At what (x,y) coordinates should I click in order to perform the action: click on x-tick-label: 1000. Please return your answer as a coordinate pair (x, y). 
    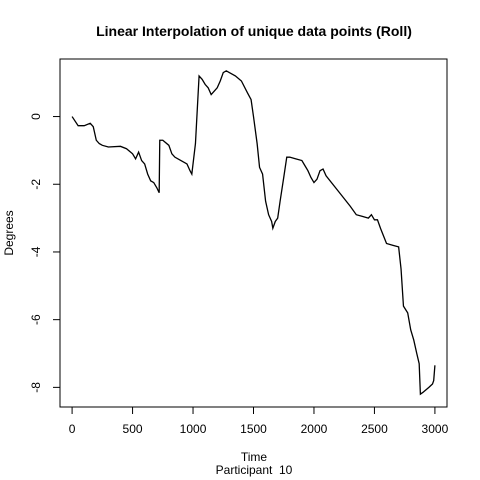
    Looking at the image, I should click on (193, 429).